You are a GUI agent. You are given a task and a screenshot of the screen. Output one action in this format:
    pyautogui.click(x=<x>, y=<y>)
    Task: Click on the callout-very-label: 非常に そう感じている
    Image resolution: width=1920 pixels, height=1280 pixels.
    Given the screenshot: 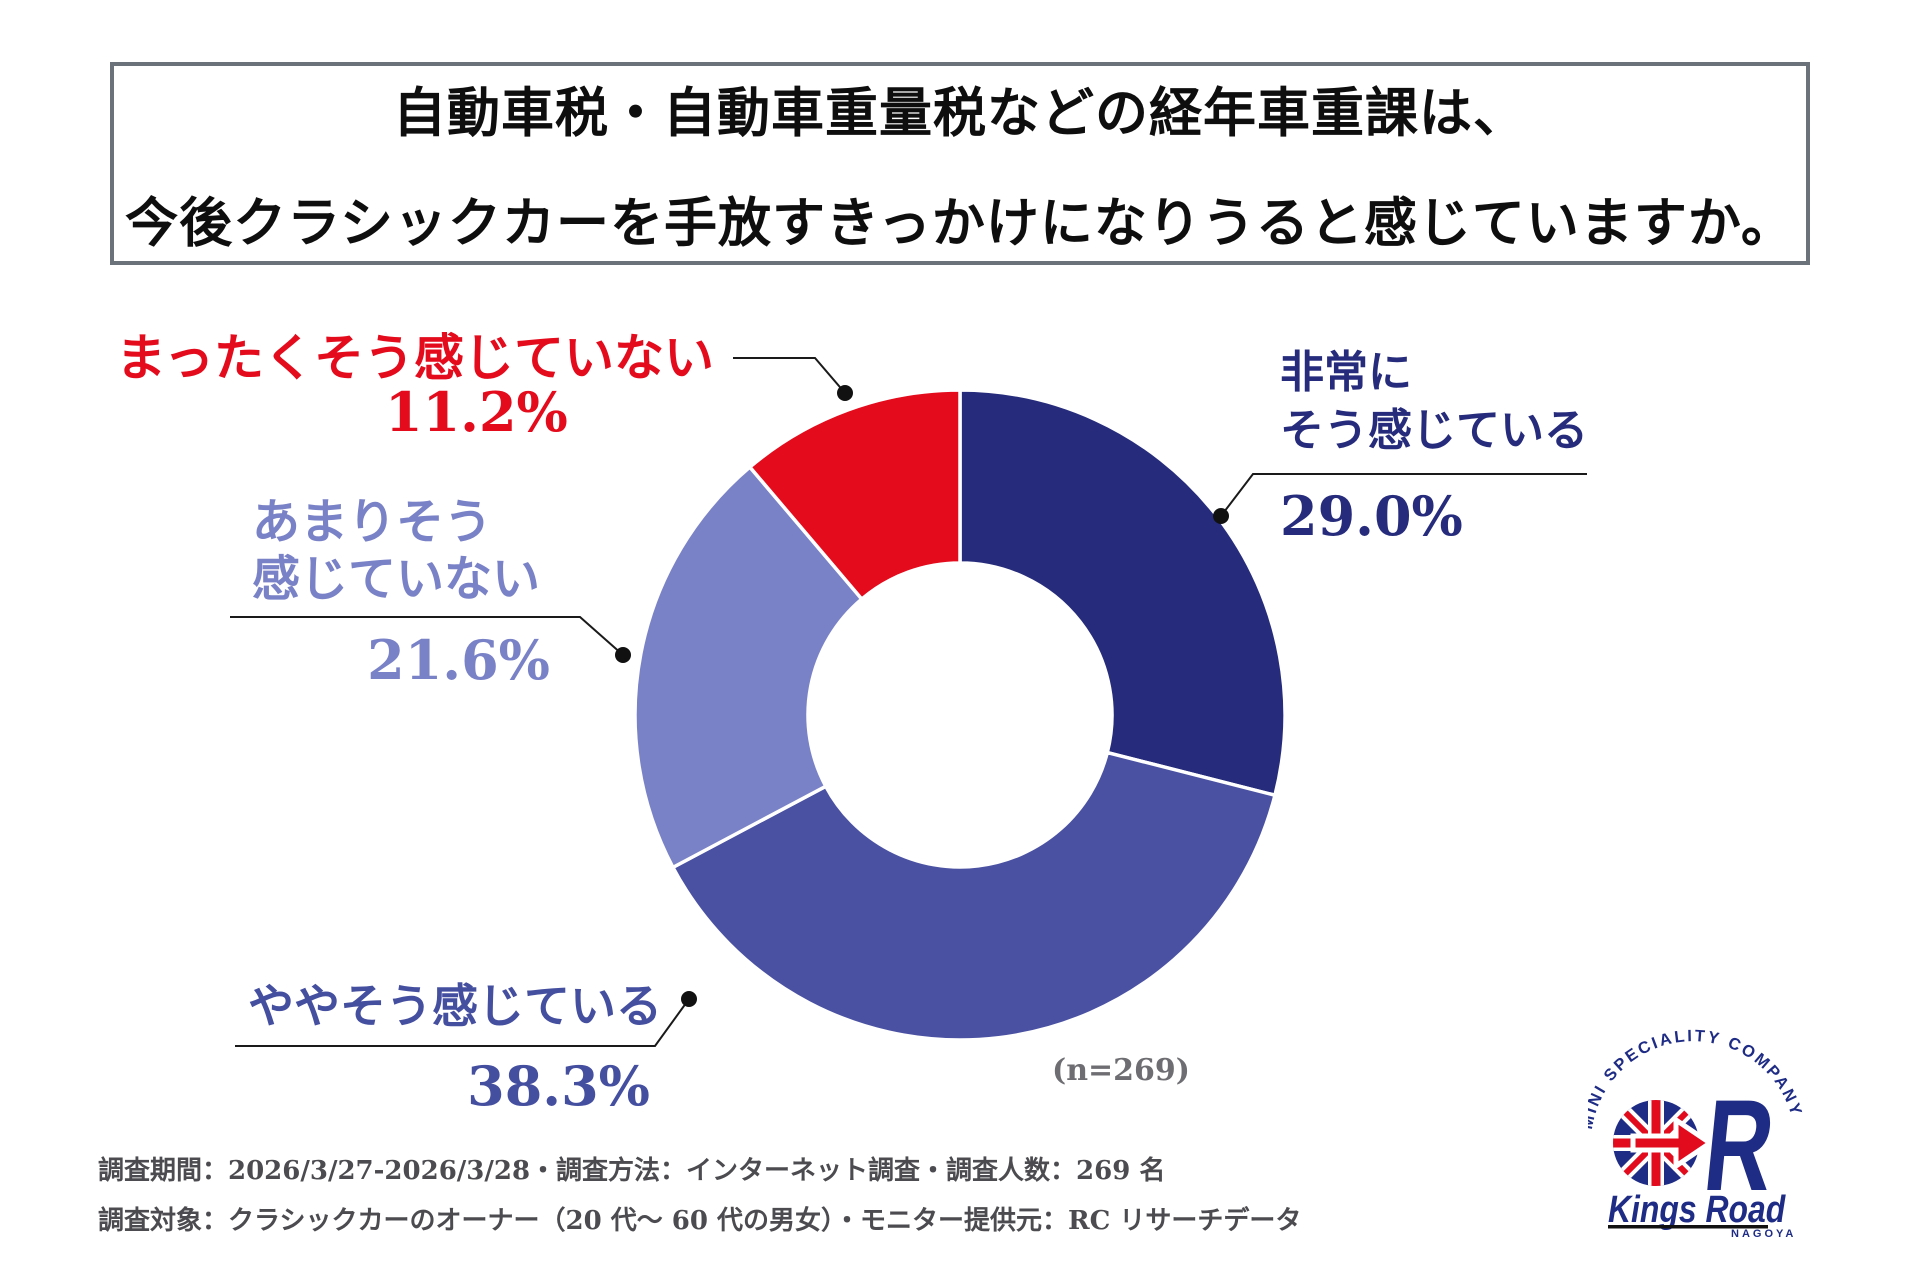 What is the action you would take?
    pyautogui.click(x=1434, y=402)
    